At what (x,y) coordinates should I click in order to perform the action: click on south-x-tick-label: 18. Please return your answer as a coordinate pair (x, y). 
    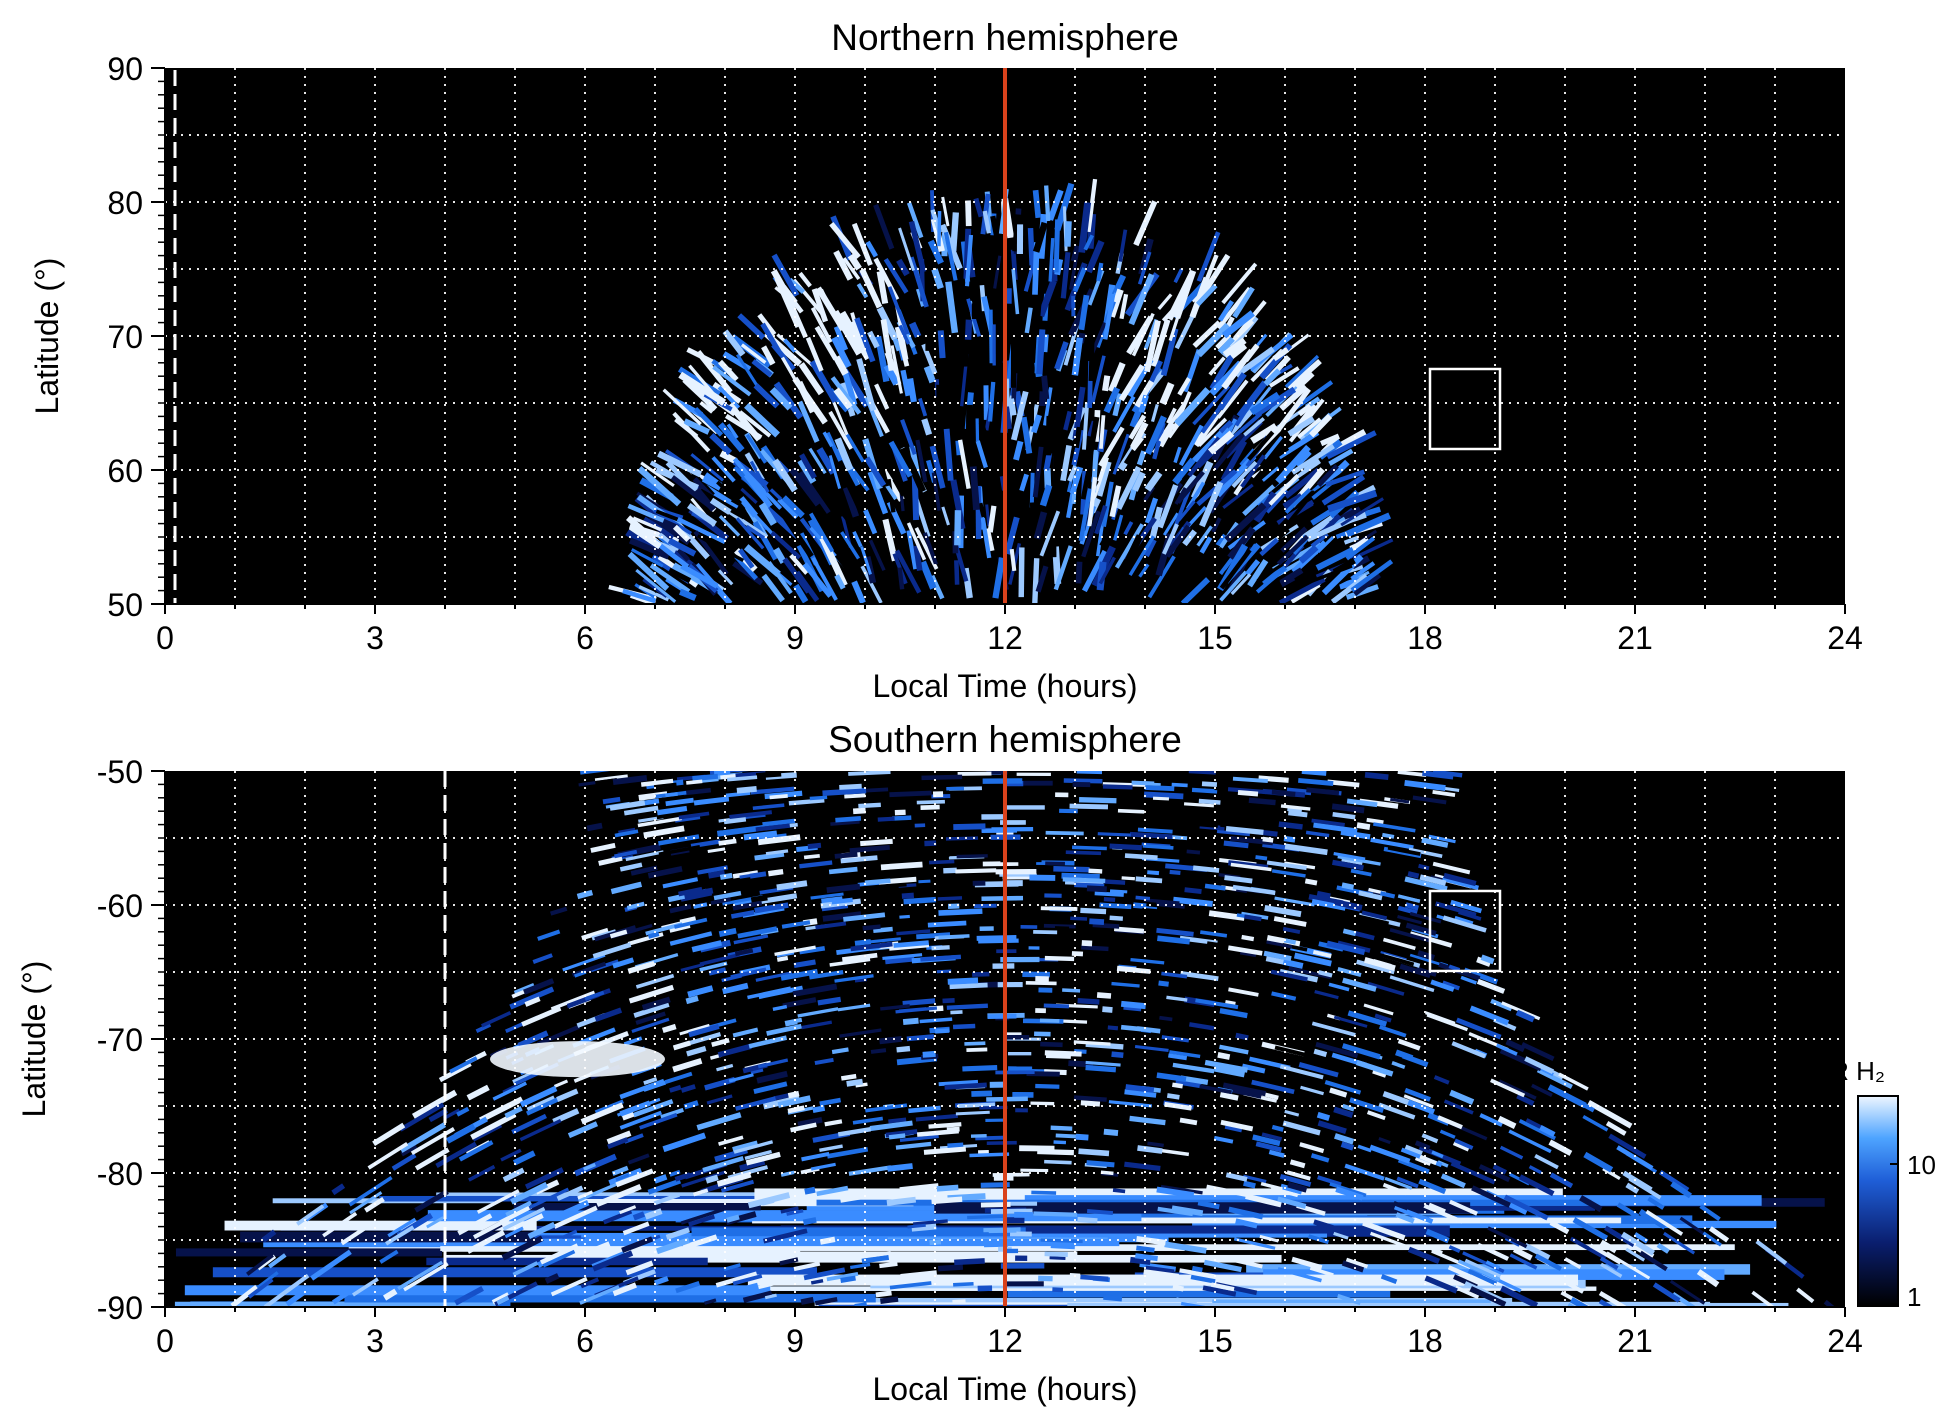
    Looking at the image, I should click on (1425, 1341).